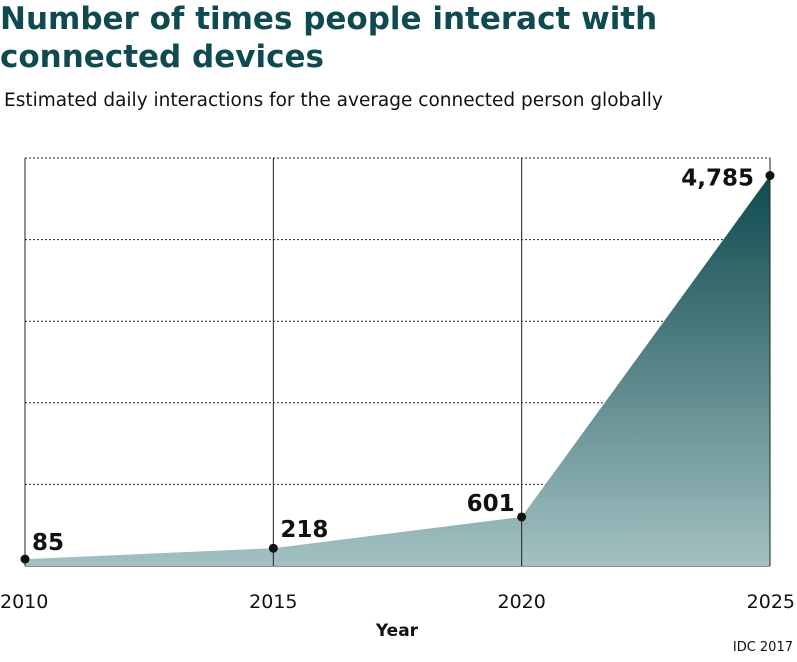 This screenshot has width=797, height=662. What do you see at coordinates (304, 530) in the screenshot?
I see `data-label: 218` at bounding box center [304, 530].